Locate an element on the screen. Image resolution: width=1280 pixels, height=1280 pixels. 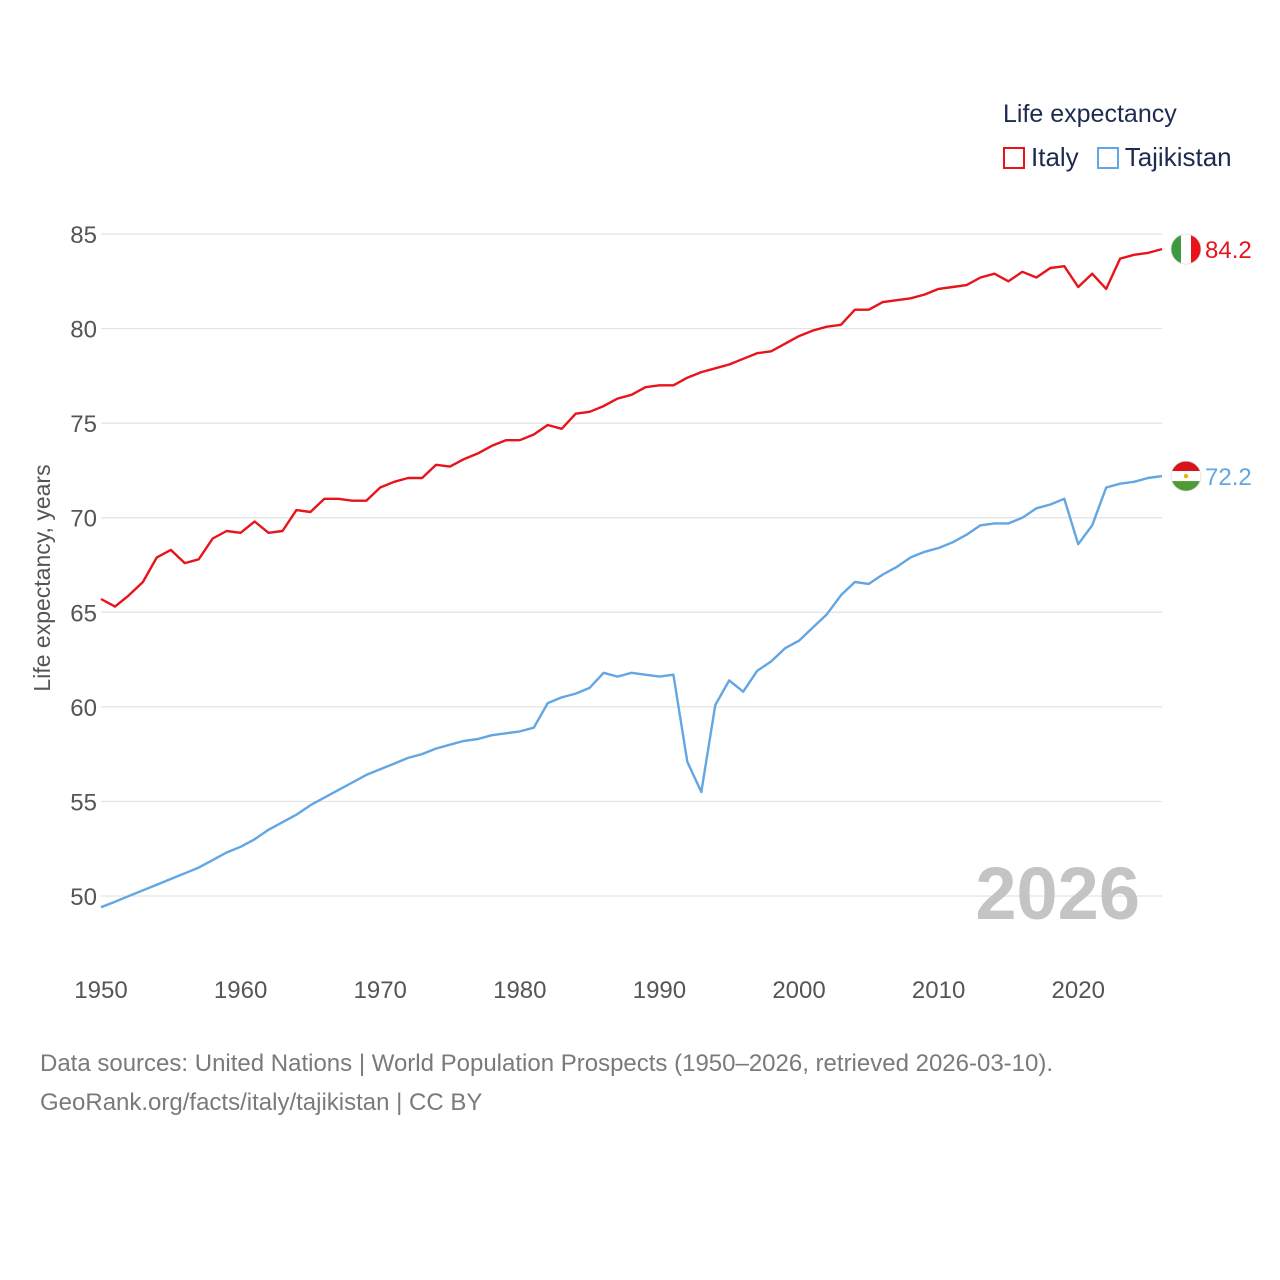
x-tick-label-1950: 1950 is located at coordinates (100, 990).